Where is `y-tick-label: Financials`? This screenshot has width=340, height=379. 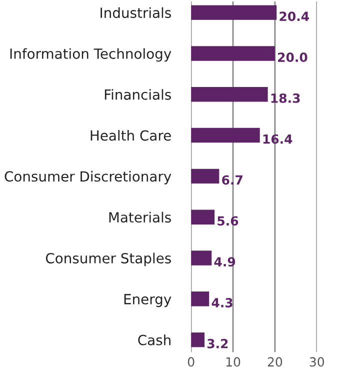
y-tick-label: Financials is located at coordinates (137, 94).